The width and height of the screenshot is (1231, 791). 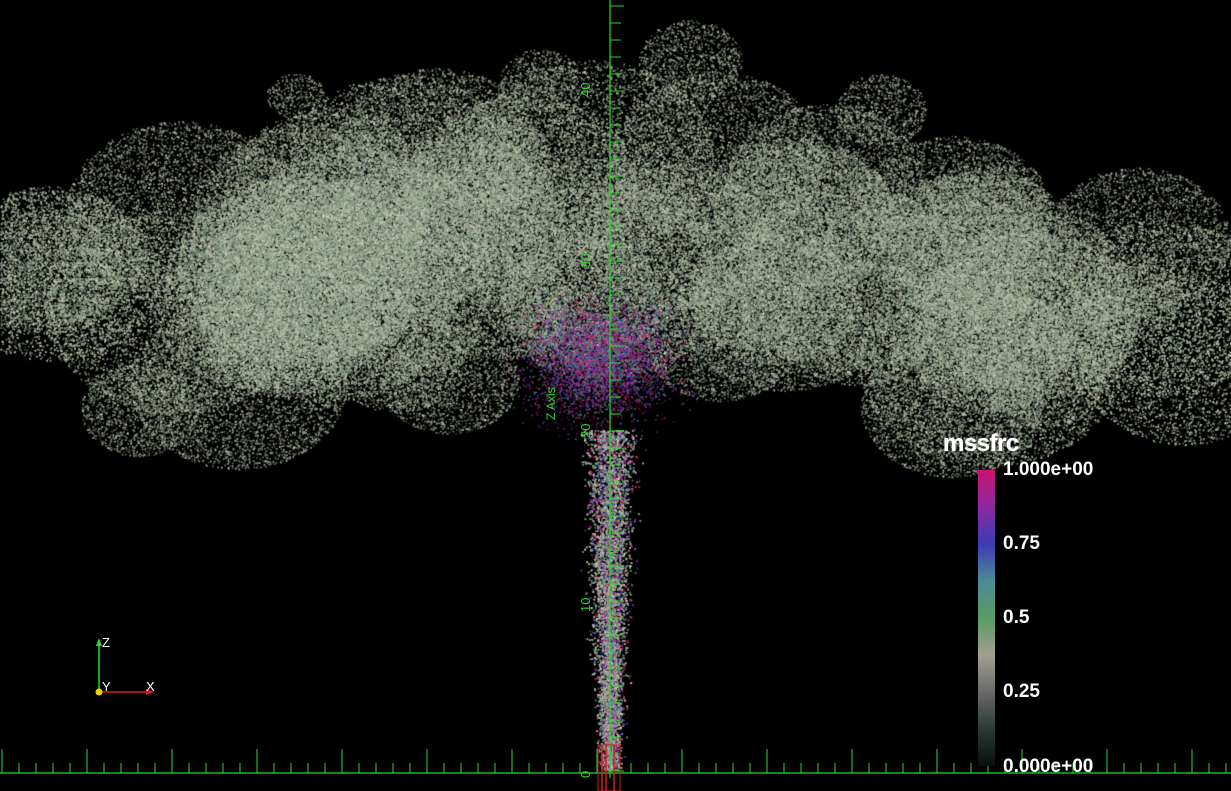 What do you see at coordinates (150, 692) in the screenshot?
I see `orient-x-arrowhead` at bounding box center [150, 692].